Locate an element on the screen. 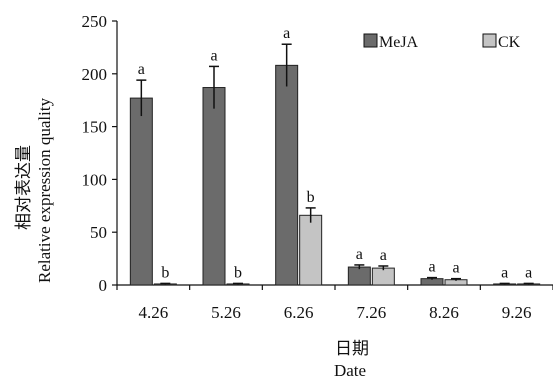 The image size is (553, 379). x-axis: 4.26 5.26 6.26 7.26 8.26 9.26 is located at coordinates (334, 303).